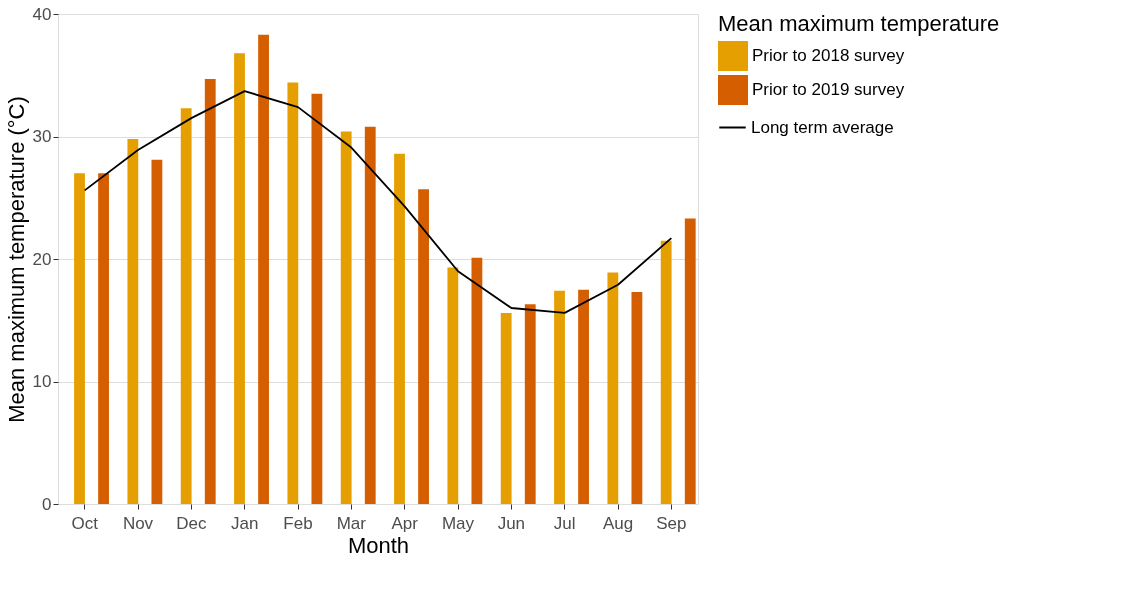 This screenshot has width=1123, height=607. What do you see at coordinates (138, 523) in the screenshot?
I see `x-tick-label: Nov` at bounding box center [138, 523].